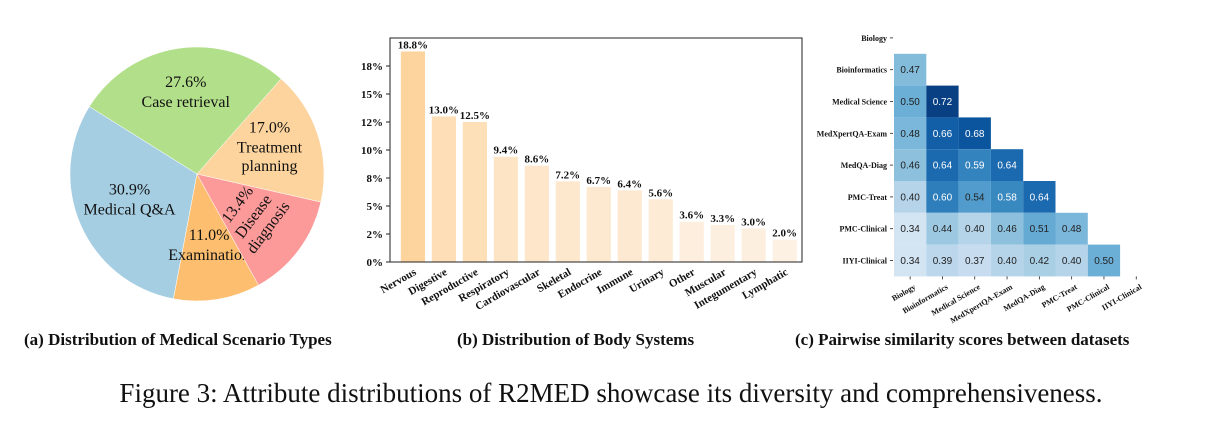 This screenshot has height=446, width=1222. What do you see at coordinates (130, 210) in the screenshot?
I see `pie-slice-label: Medical Q&A` at bounding box center [130, 210].